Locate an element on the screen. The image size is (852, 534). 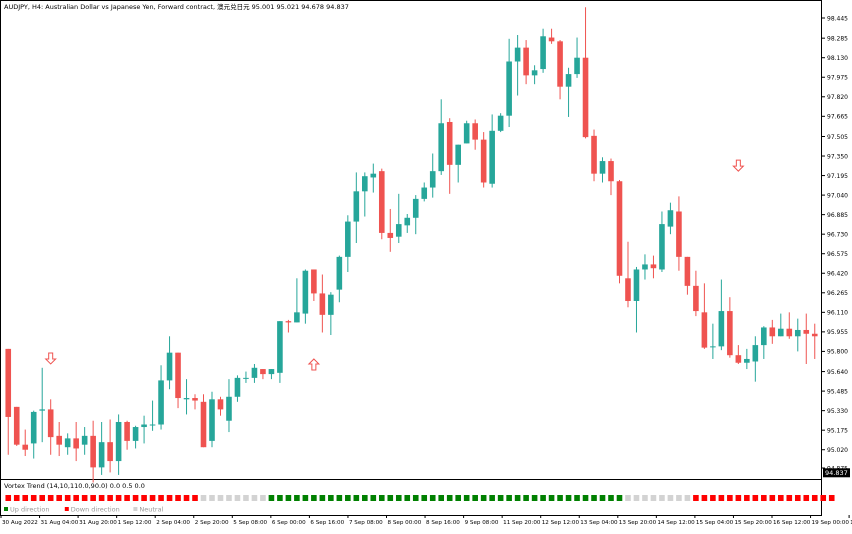
price-label: 98.285 is located at coordinates (837, 38).